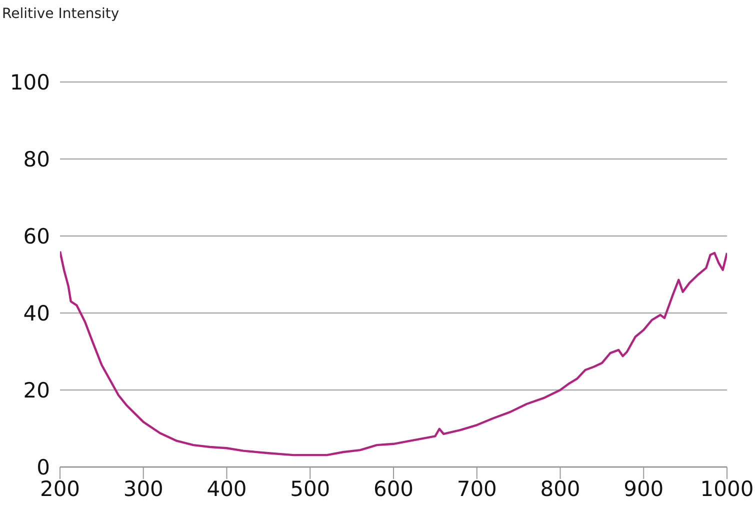 The image size is (755, 521). Describe the element at coordinates (310, 488) in the screenshot. I see `x-tick-label: 500` at that location.